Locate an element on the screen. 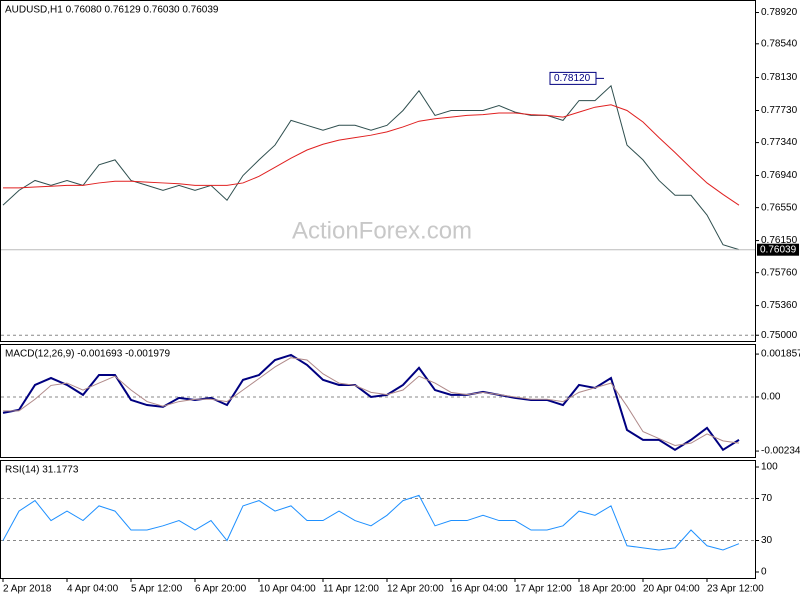  x-tick-label: 12 Apr 20:00 is located at coordinates (415, 589).